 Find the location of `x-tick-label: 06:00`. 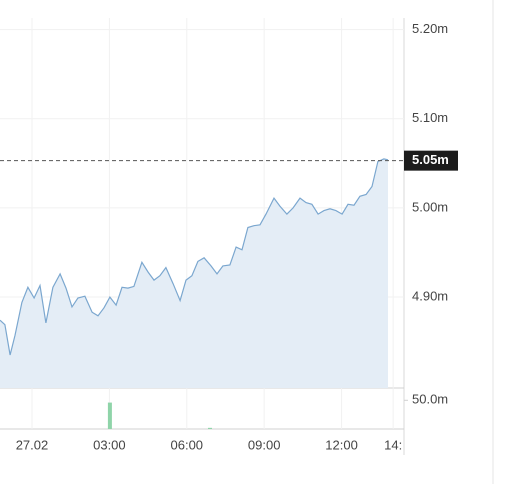

x-tick-label: 06:00 is located at coordinates (187, 444).